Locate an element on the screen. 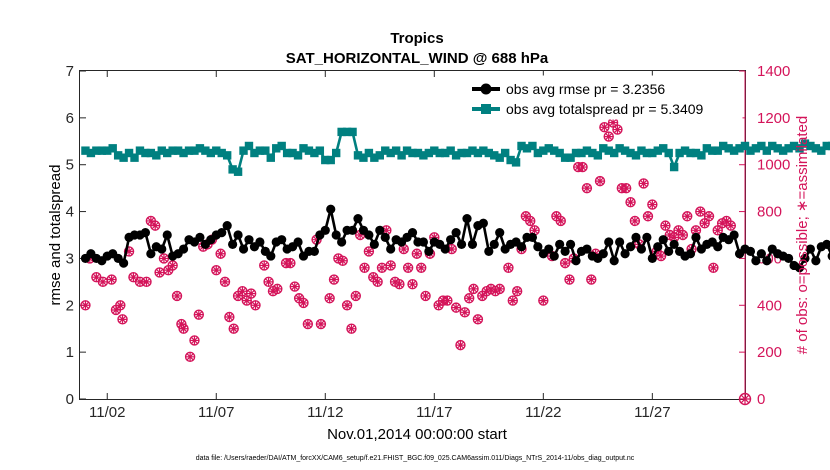 Image resolution: width=830 pixels, height=470 pixels. y2-tick-label: 800 is located at coordinates (769, 212).